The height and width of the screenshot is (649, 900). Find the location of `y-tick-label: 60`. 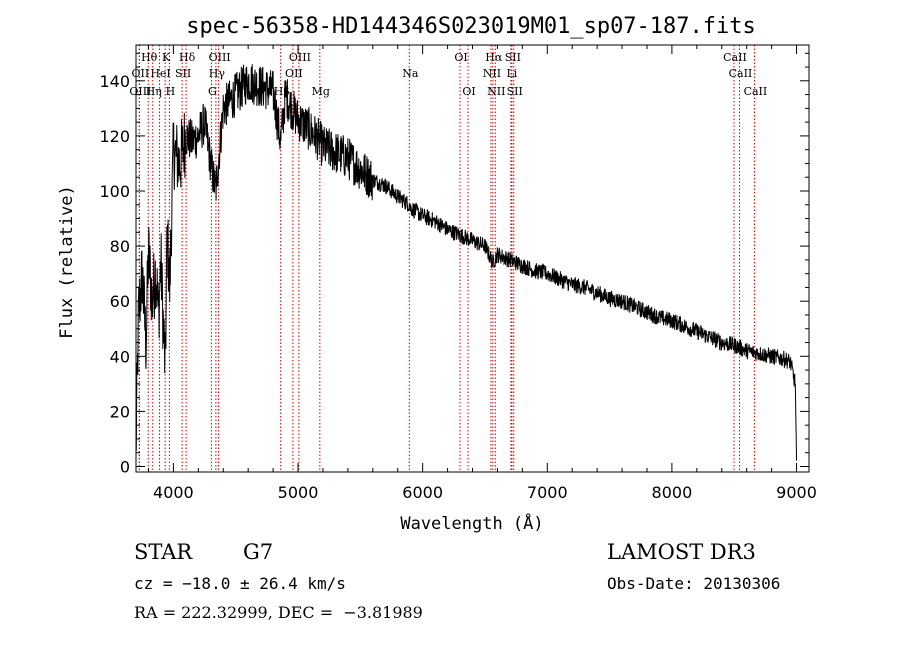

y-tick-label: 60 is located at coordinates (120, 301).